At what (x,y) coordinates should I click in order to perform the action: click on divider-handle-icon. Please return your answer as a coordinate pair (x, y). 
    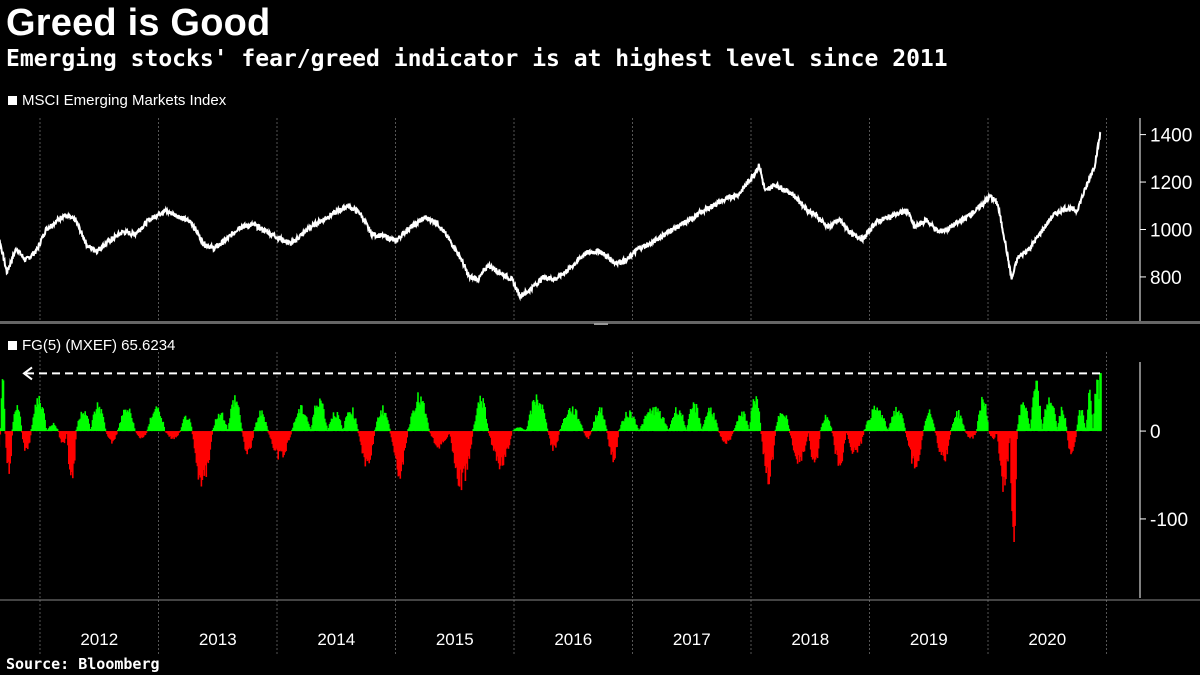
    Looking at the image, I should click on (601, 324).